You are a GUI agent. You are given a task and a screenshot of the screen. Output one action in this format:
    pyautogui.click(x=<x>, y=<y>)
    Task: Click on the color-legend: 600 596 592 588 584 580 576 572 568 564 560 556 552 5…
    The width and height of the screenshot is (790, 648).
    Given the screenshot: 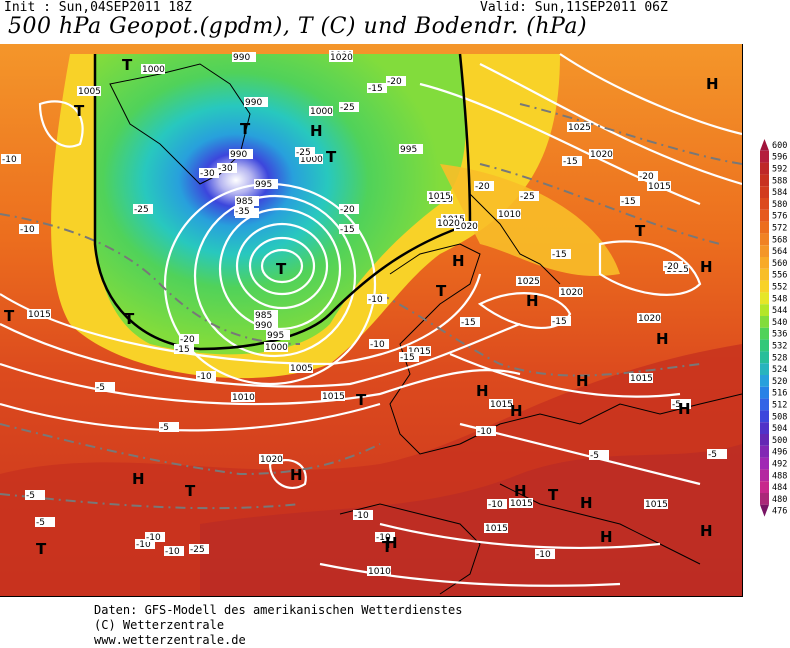 What is the action you would take?
    pyautogui.click(x=773, y=327)
    